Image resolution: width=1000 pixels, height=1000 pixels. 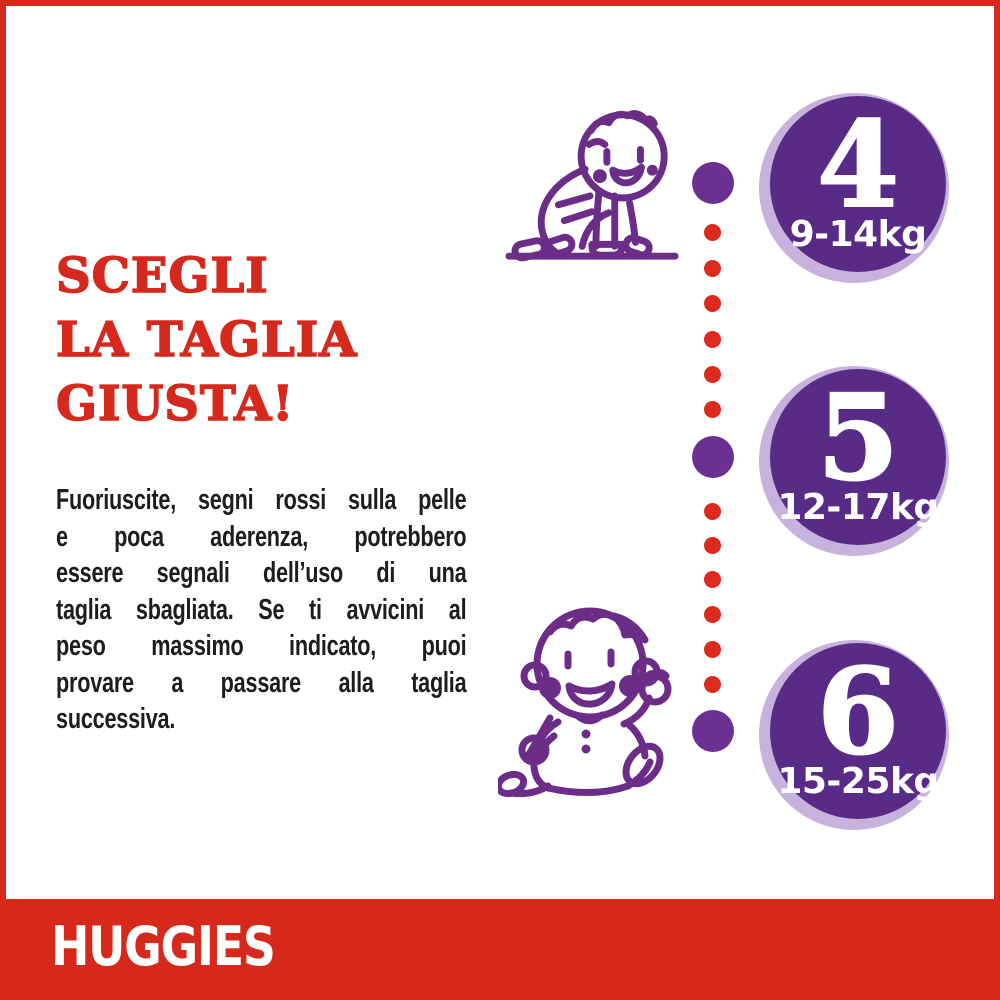 I want to click on size-number: 4, so click(x=858, y=164).